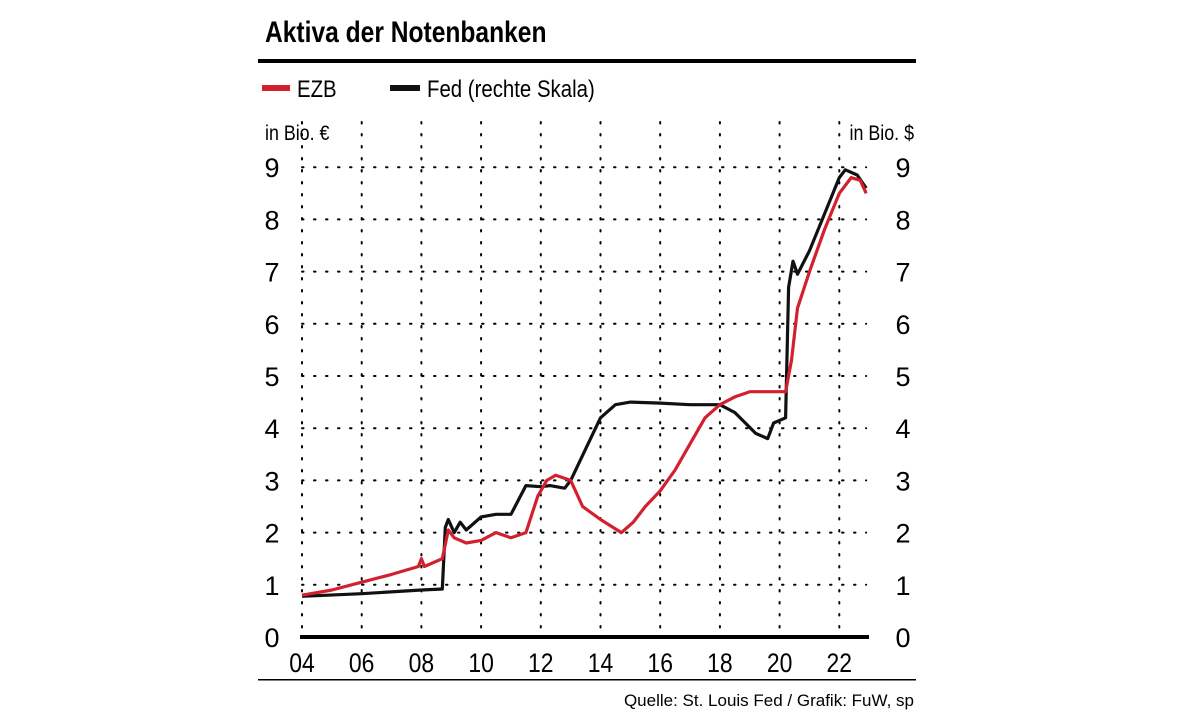 This screenshot has height=713, width=1179. I want to click on y-tick-label-right: 9, so click(902, 168).